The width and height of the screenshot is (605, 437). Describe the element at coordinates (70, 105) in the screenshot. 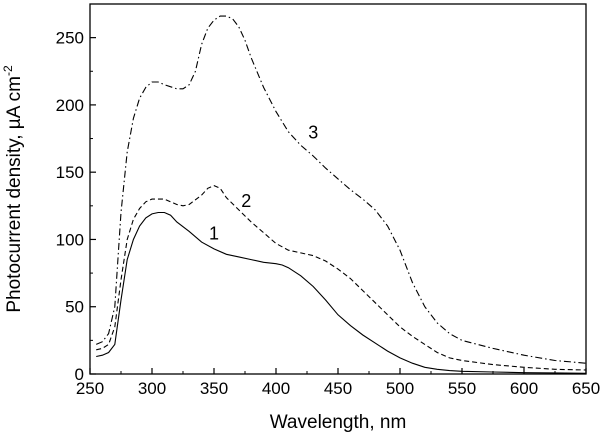

I see `y-tick-label: 200` at that location.